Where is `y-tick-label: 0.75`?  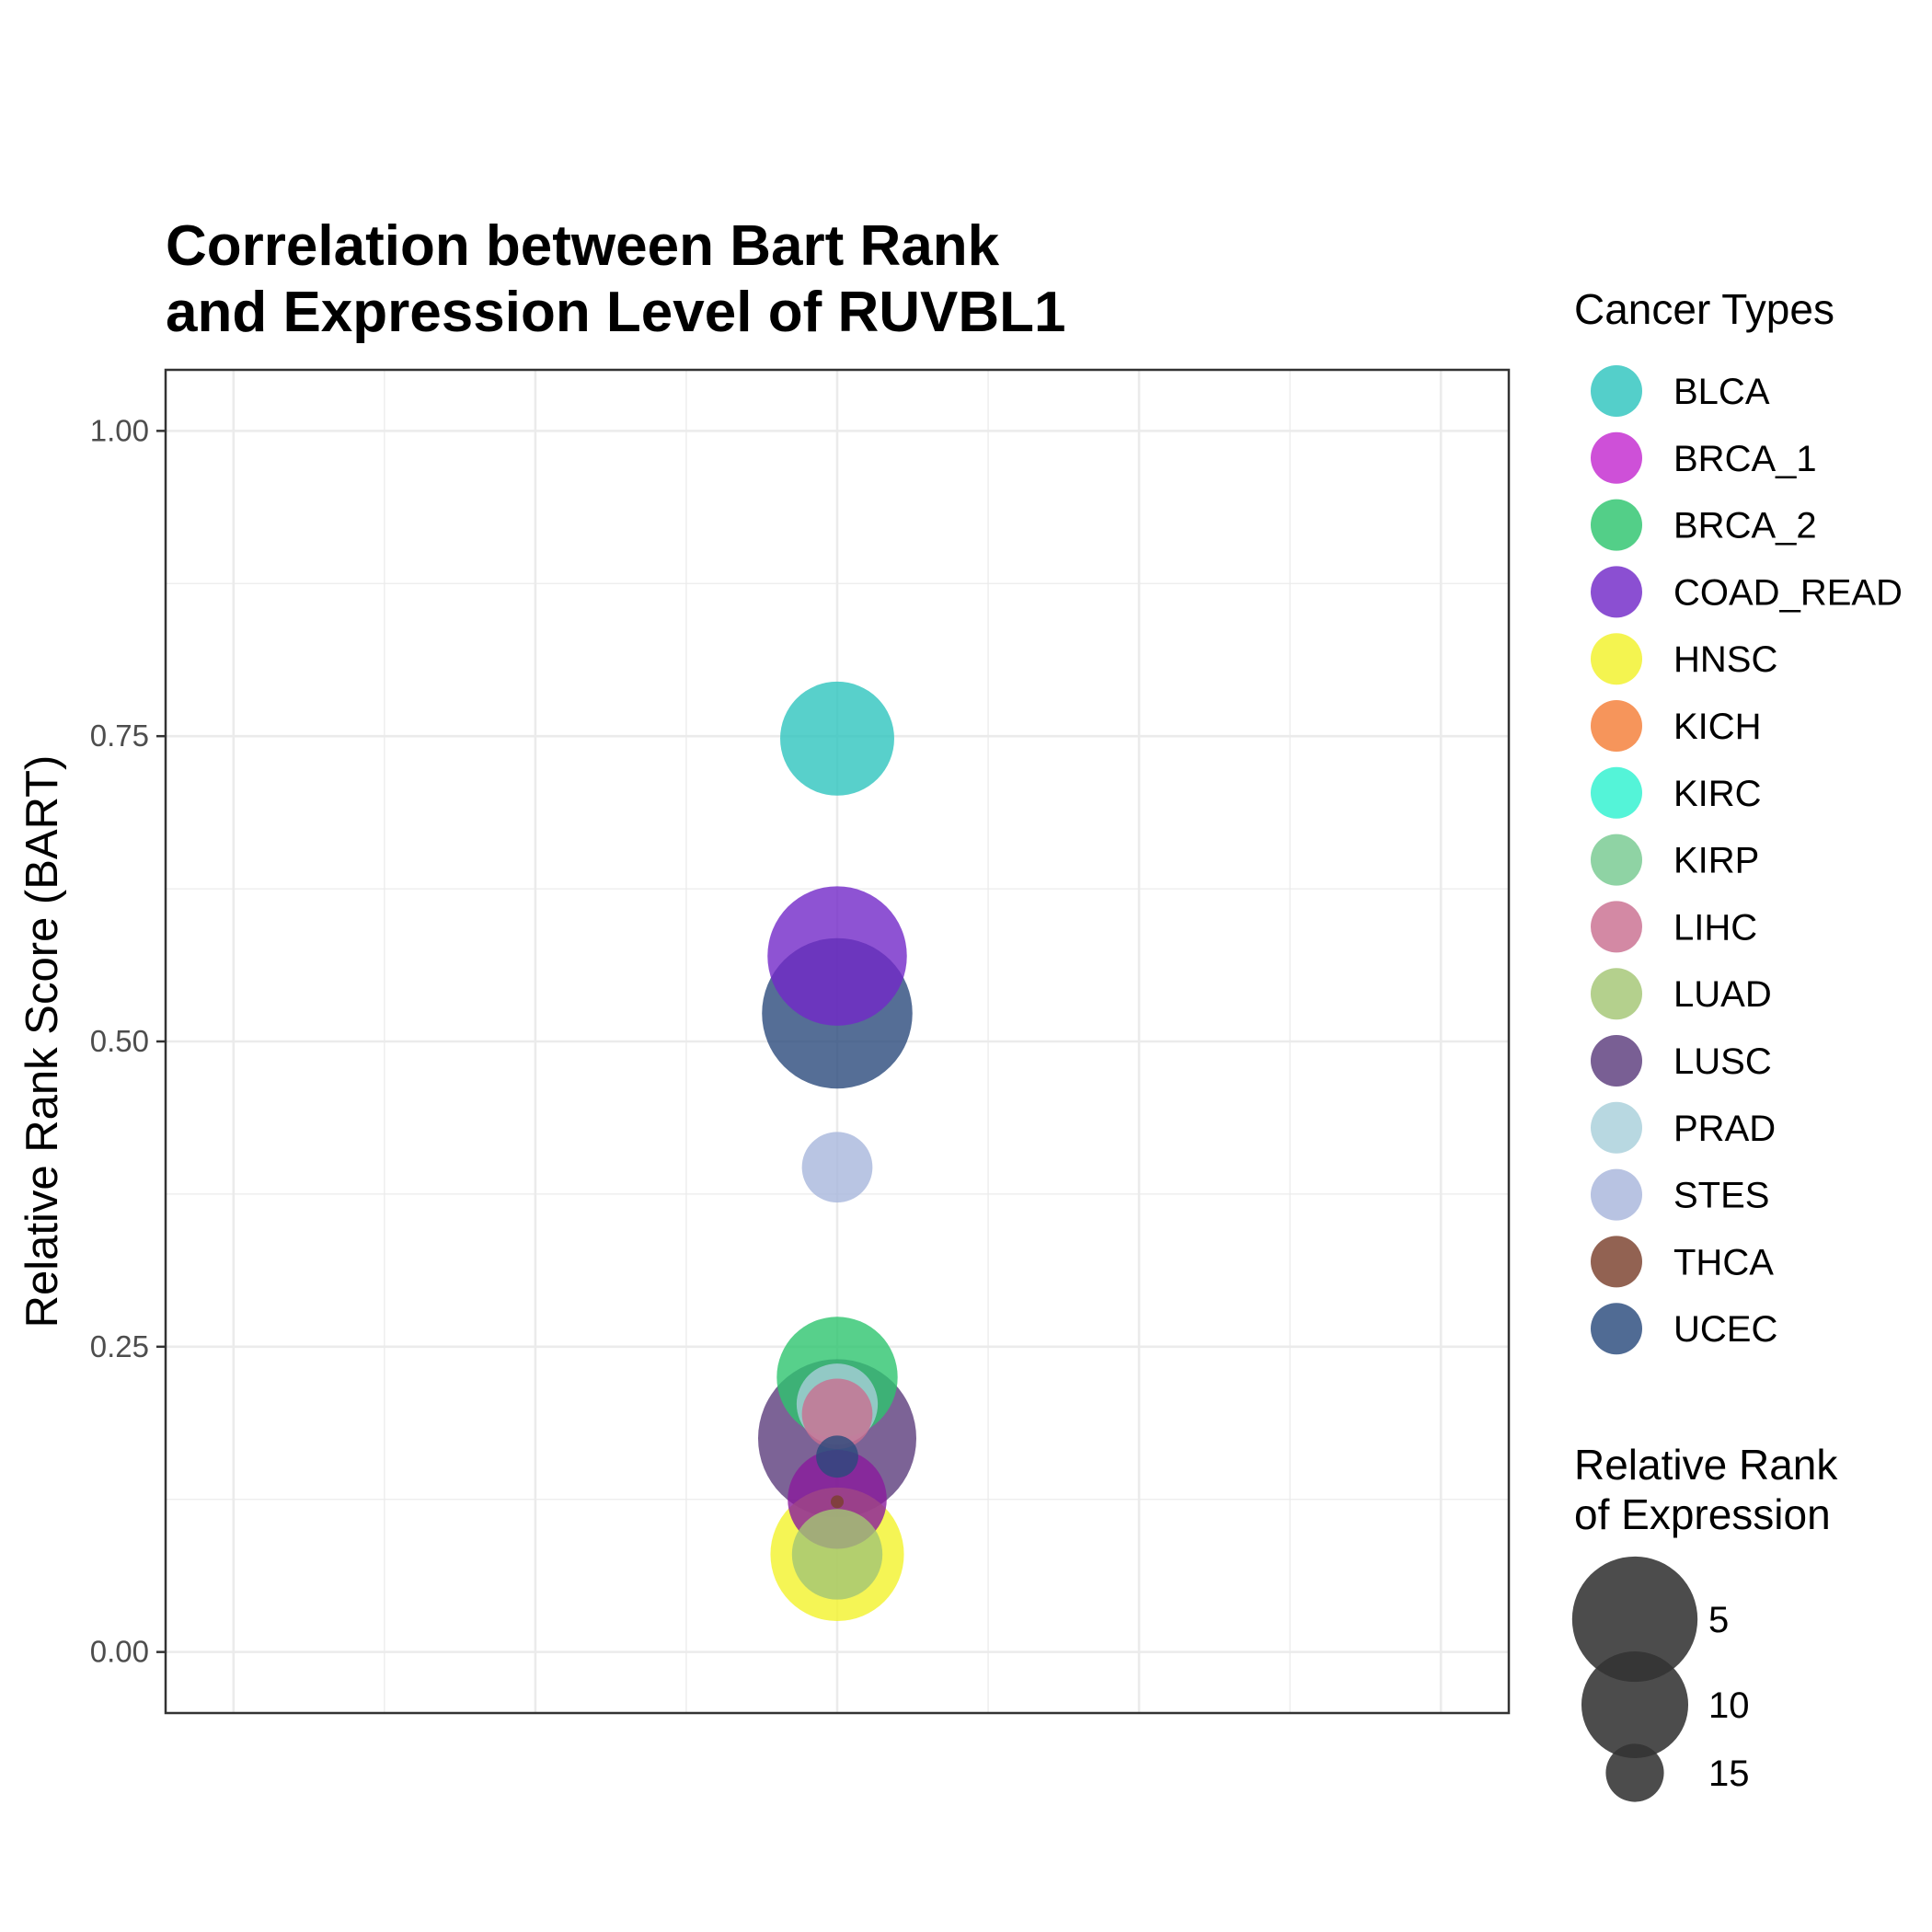
y-tick-label: 0.75 is located at coordinates (120, 736).